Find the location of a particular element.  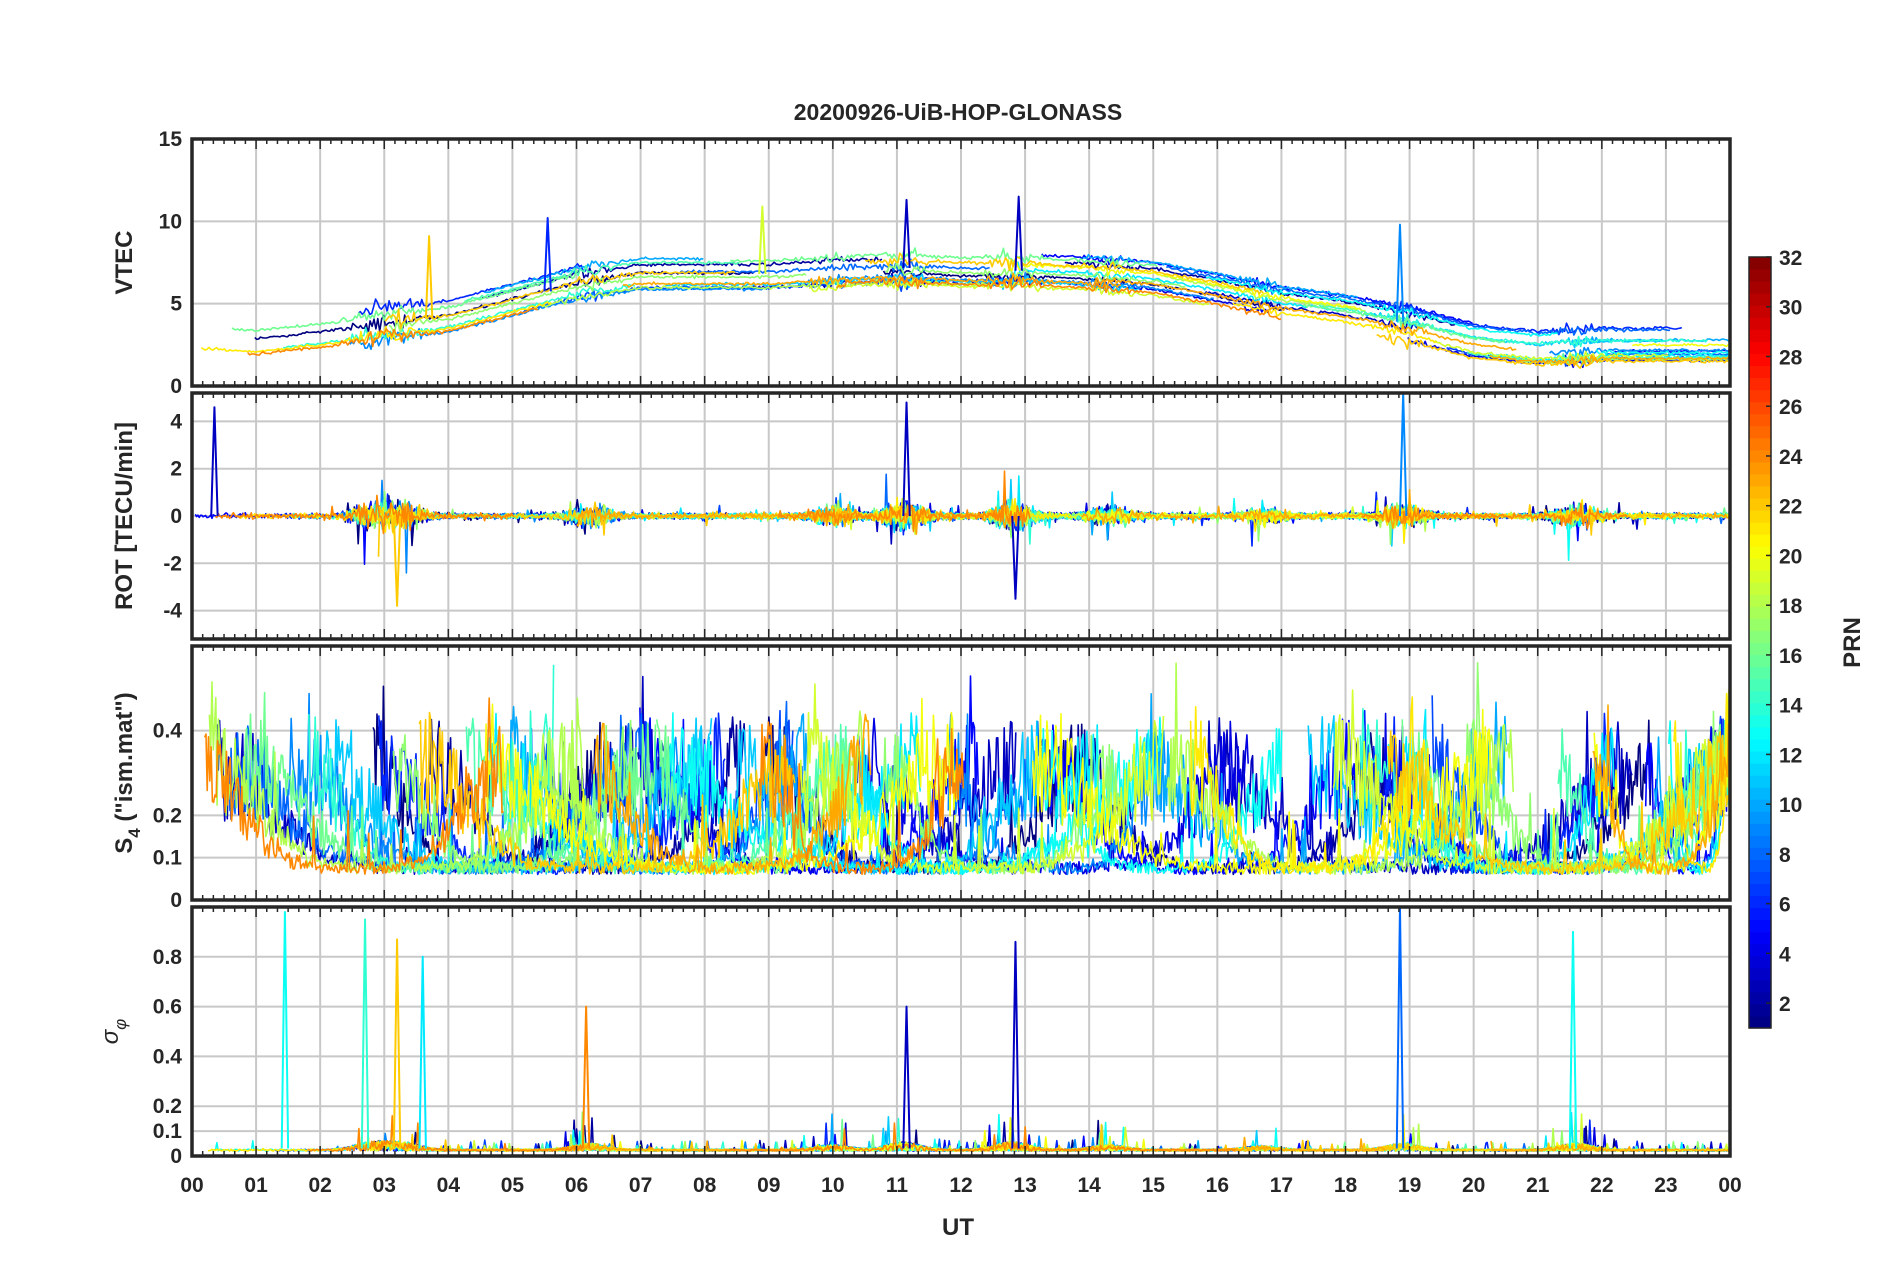

y-tick-label: 0.1 is located at coordinates (168, 858).